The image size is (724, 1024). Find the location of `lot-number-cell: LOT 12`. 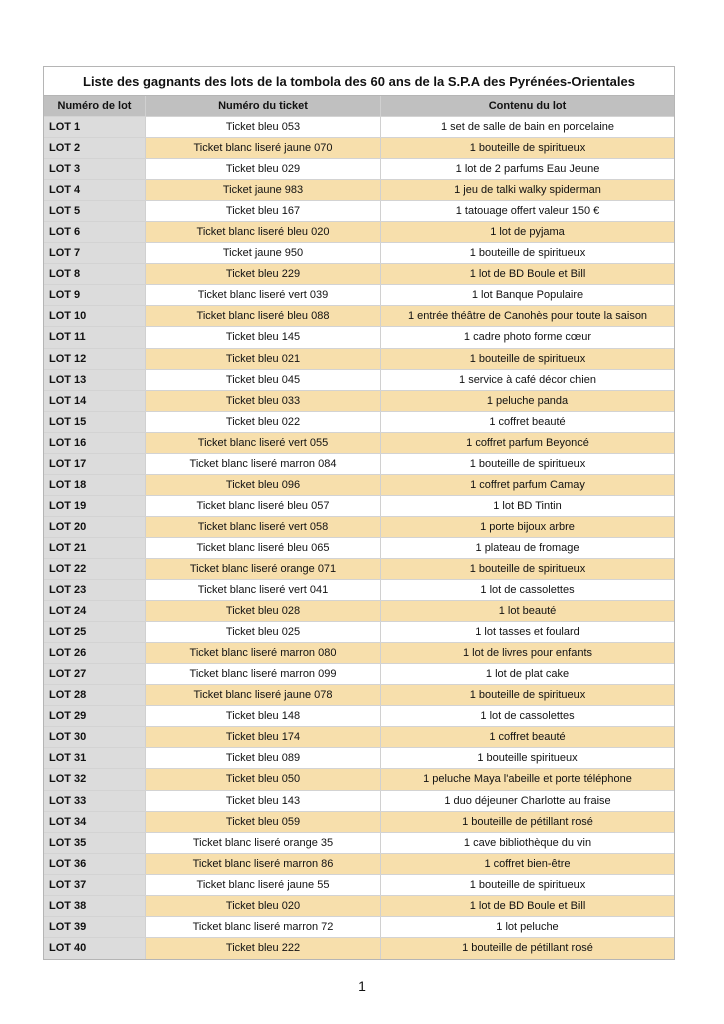

lot-number-cell: LOT 12 is located at coordinates (95, 358).